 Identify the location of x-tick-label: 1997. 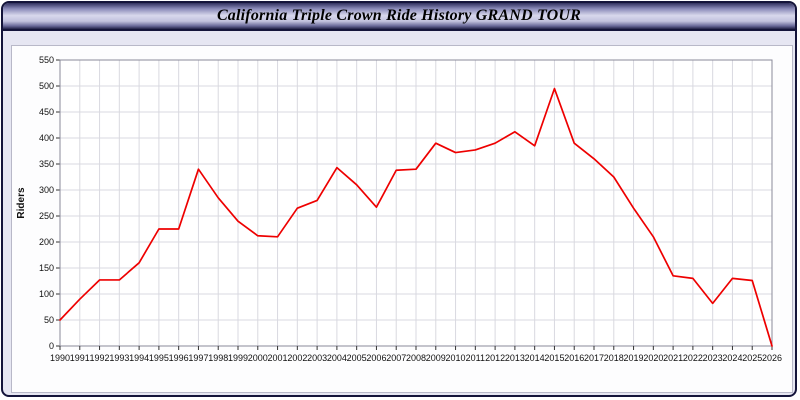
(198, 358).